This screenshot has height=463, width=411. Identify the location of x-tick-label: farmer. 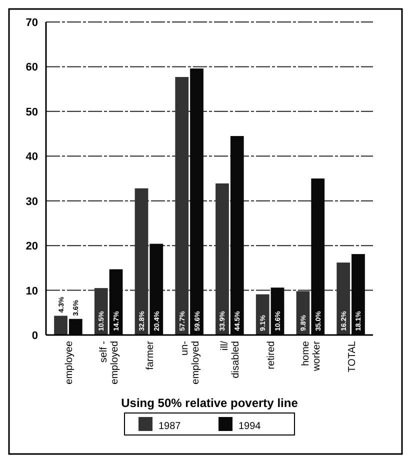
(150, 355).